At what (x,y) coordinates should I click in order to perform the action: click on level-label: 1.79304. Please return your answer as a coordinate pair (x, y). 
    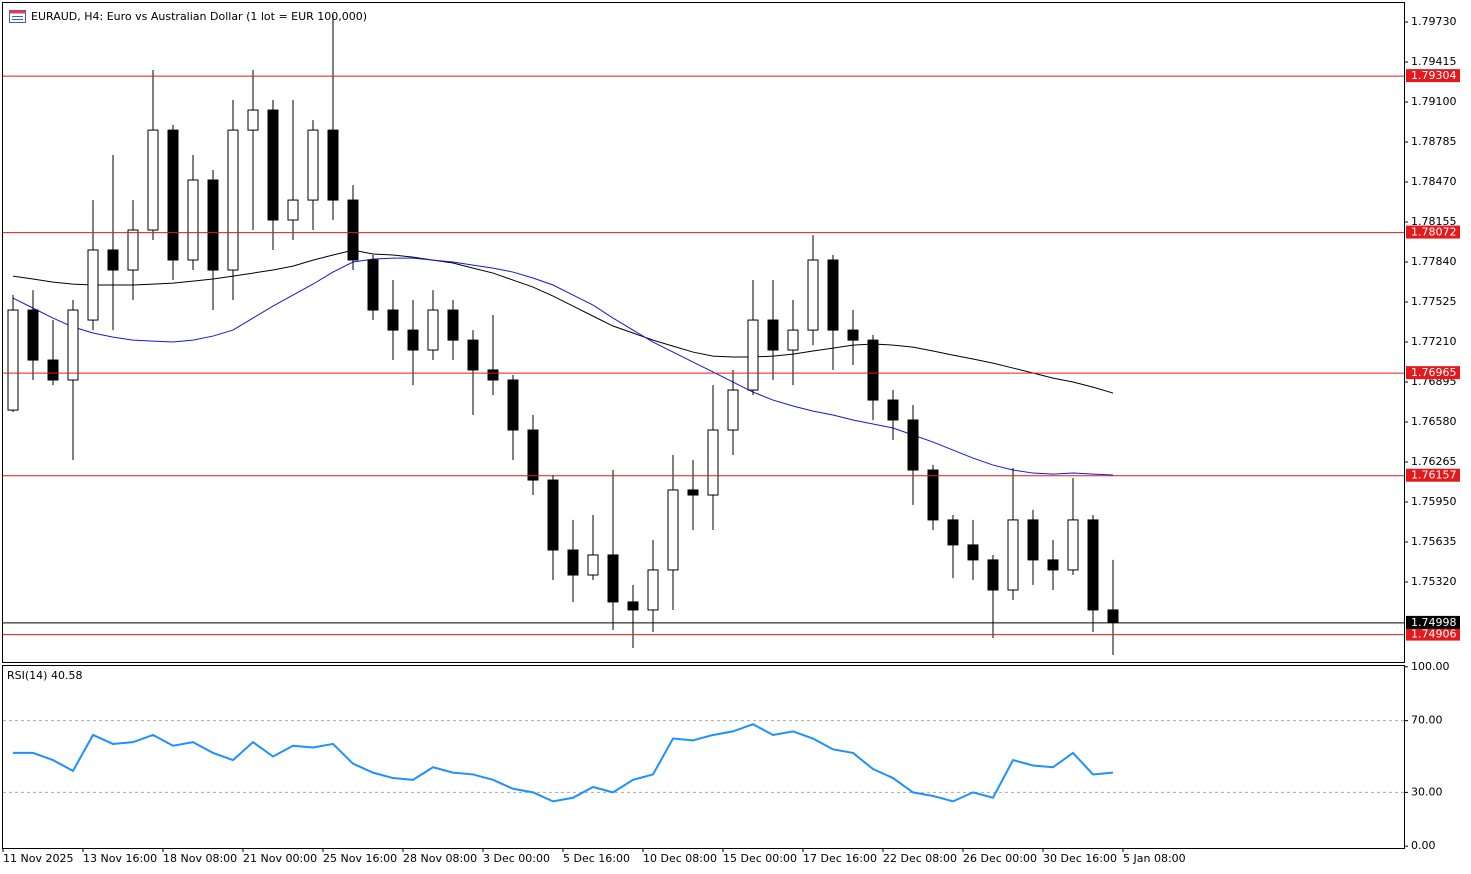
    Looking at the image, I should click on (1434, 75).